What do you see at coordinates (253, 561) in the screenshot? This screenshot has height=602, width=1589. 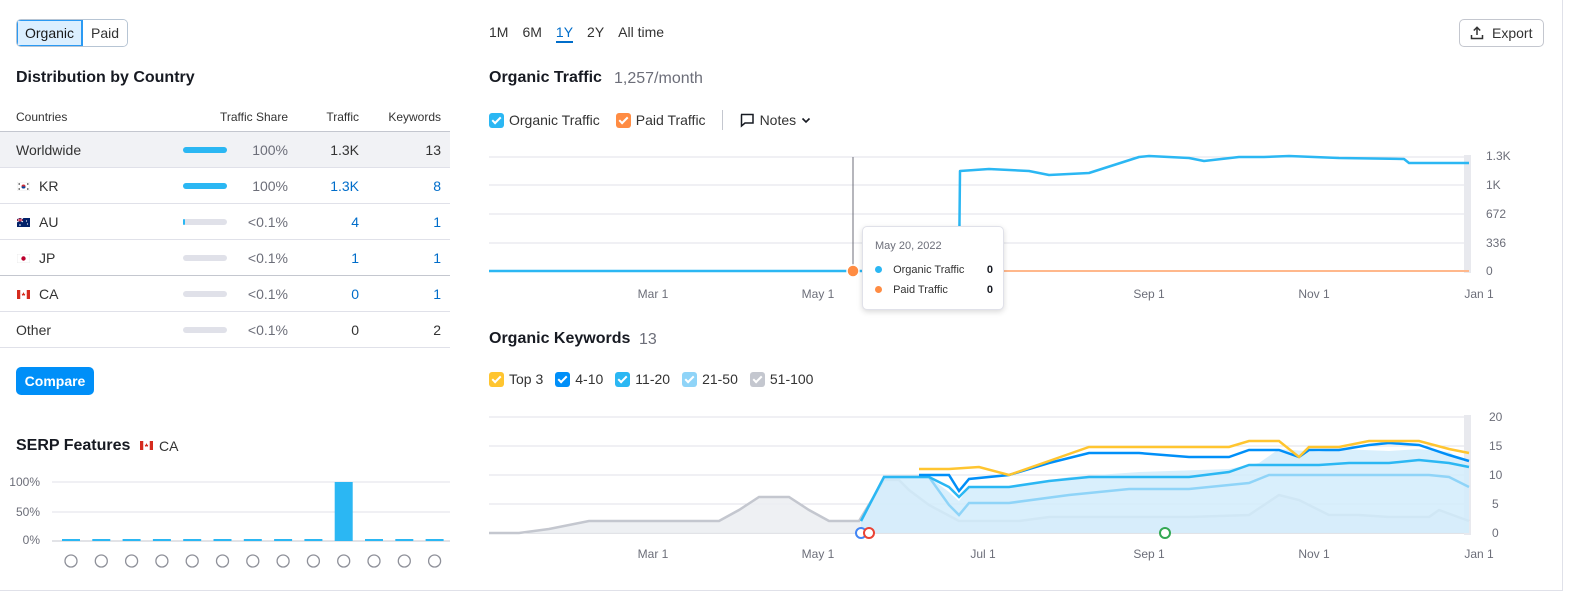 I see `video-icon` at bounding box center [253, 561].